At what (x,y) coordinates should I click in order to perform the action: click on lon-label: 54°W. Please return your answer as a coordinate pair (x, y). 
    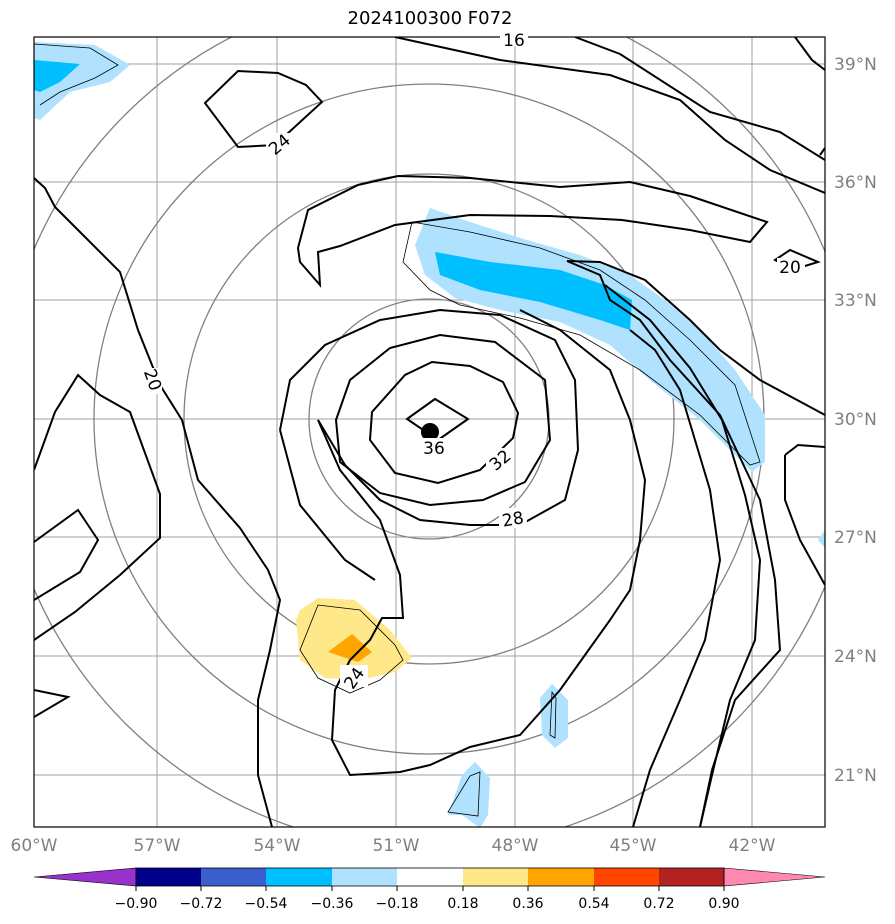
    Looking at the image, I should click on (277, 846).